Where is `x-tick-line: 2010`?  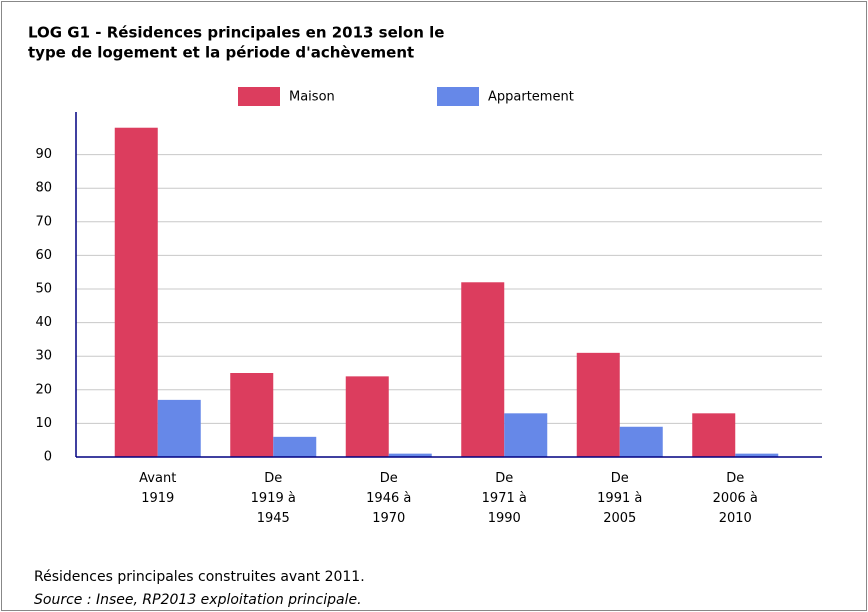
x-tick-line: 2010 is located at coordinates (735, 518).